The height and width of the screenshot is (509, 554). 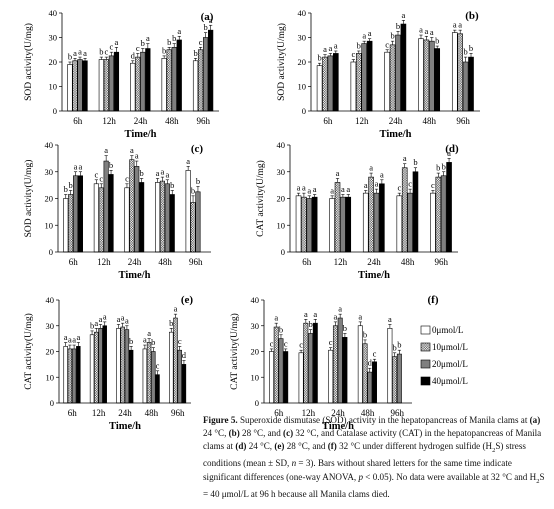 What do you see at coordinates (302, 13) in the screenshot?
I see `y-tick-label: 40` at bounding box center [302, 13].